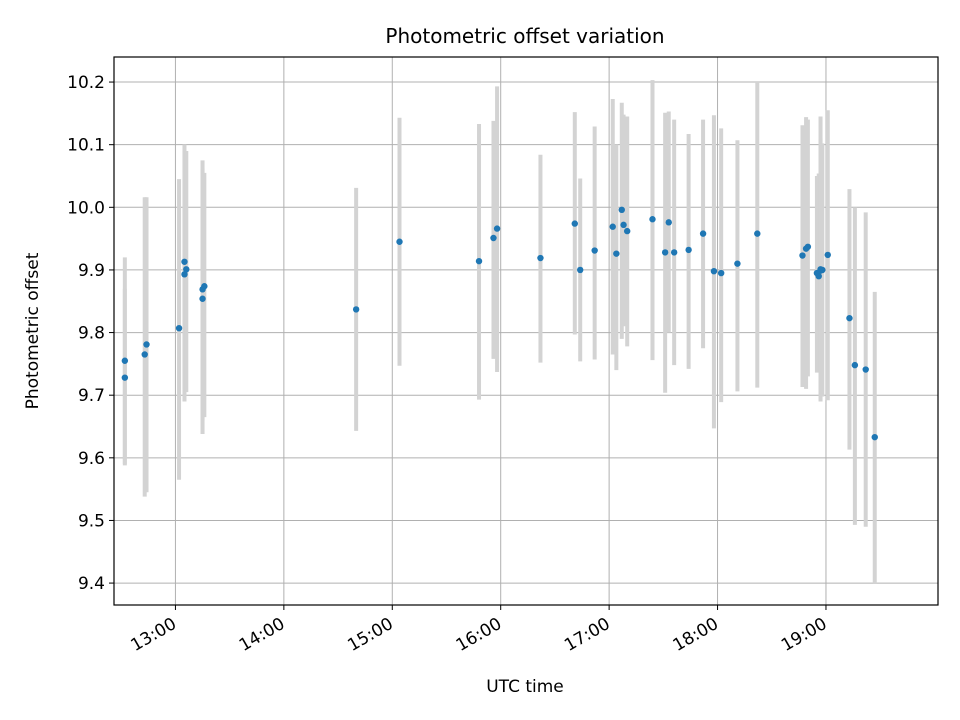 The width and height of the screenshot is (960, 720). What do you see at coordinates (525, 687) in the screenshot?
I see `x-axis-label: UTC time` at bounding box center [525, 687].